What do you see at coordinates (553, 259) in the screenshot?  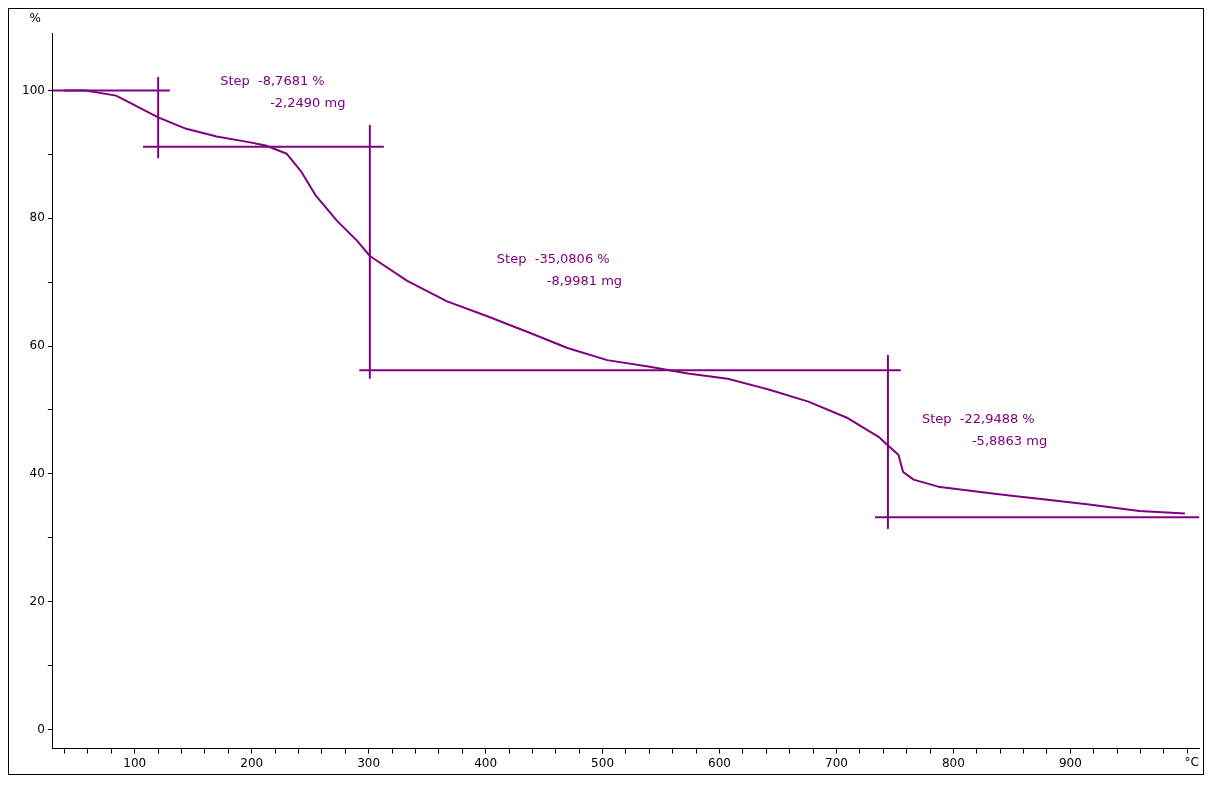 I see `annotation: Step -35,0806 %` at bounding box center [553, 259].